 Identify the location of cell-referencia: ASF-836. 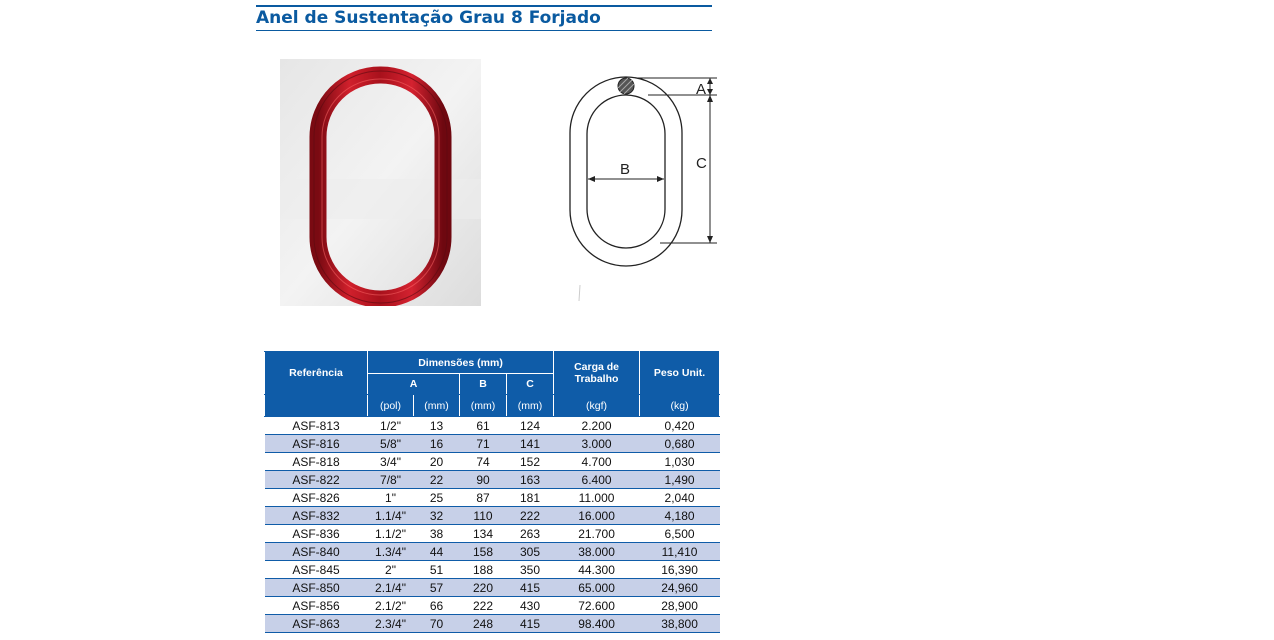
(316, 533).